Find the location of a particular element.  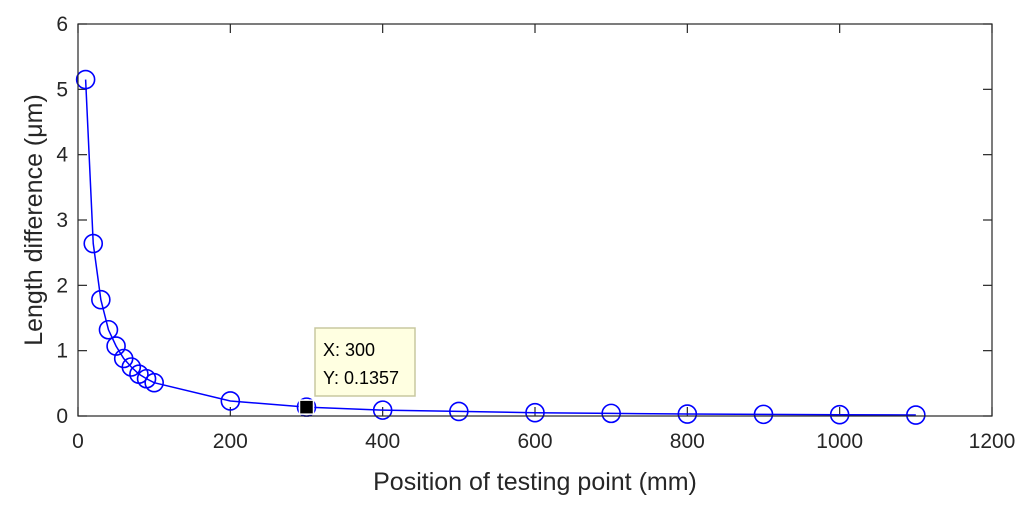

datatip-marker is located at coordinates (306, 407).